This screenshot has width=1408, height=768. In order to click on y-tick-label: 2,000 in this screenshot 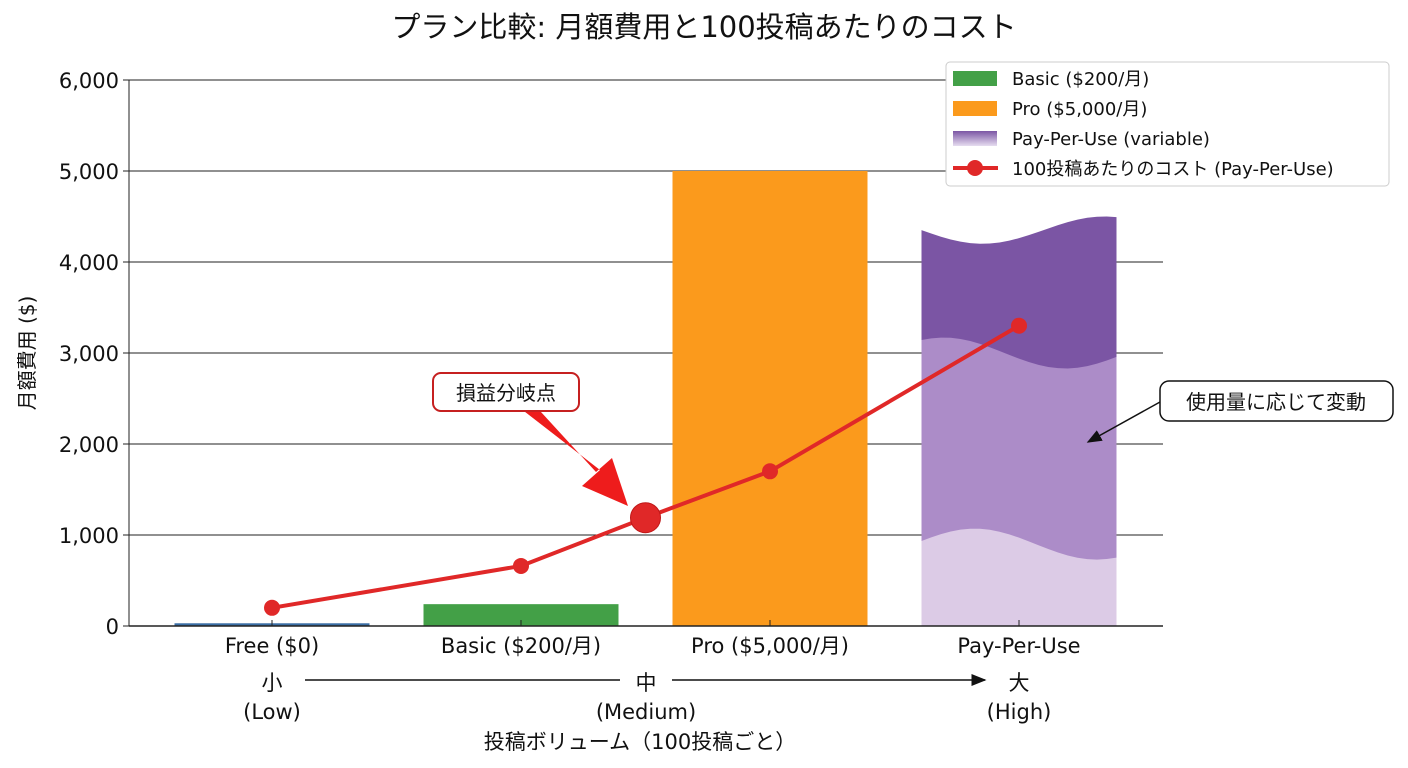, I will do `click(89, 445)`.